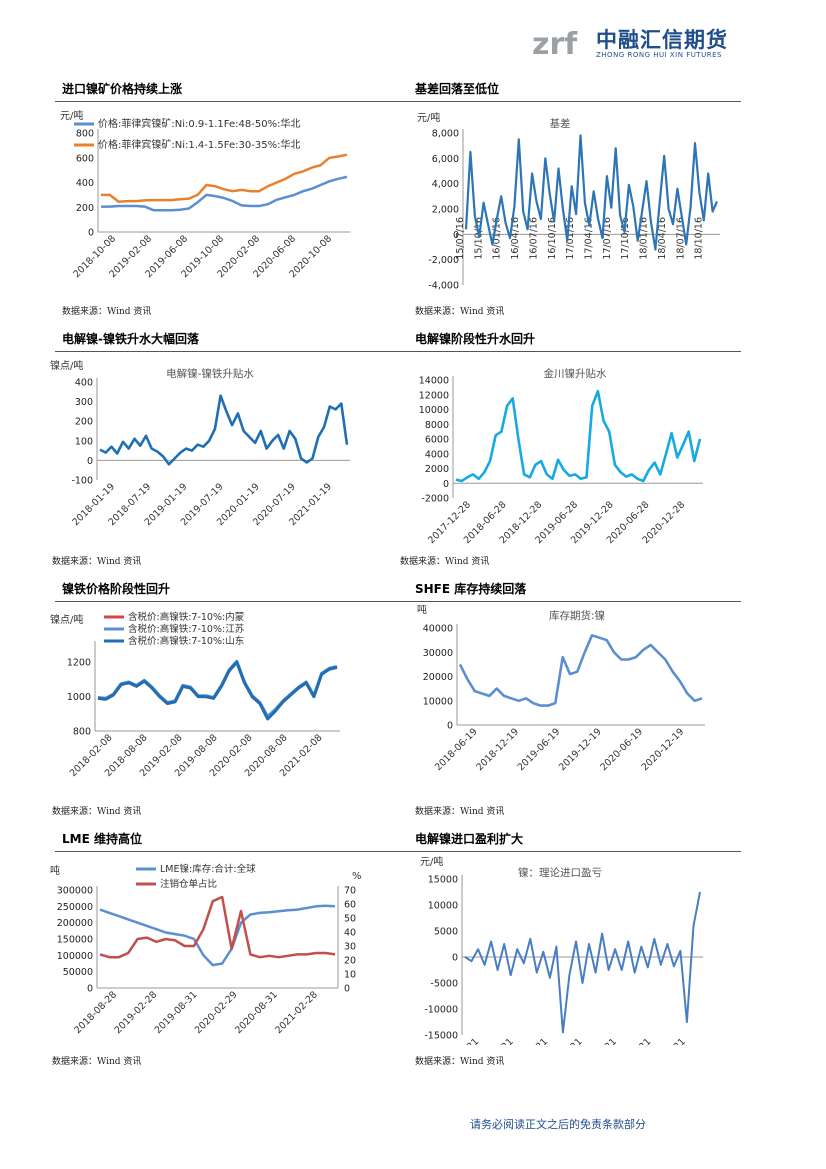 The width and height of the screenshot is (826, 1169). I want to click on y2-tick-label: 50, so click(350, 919).